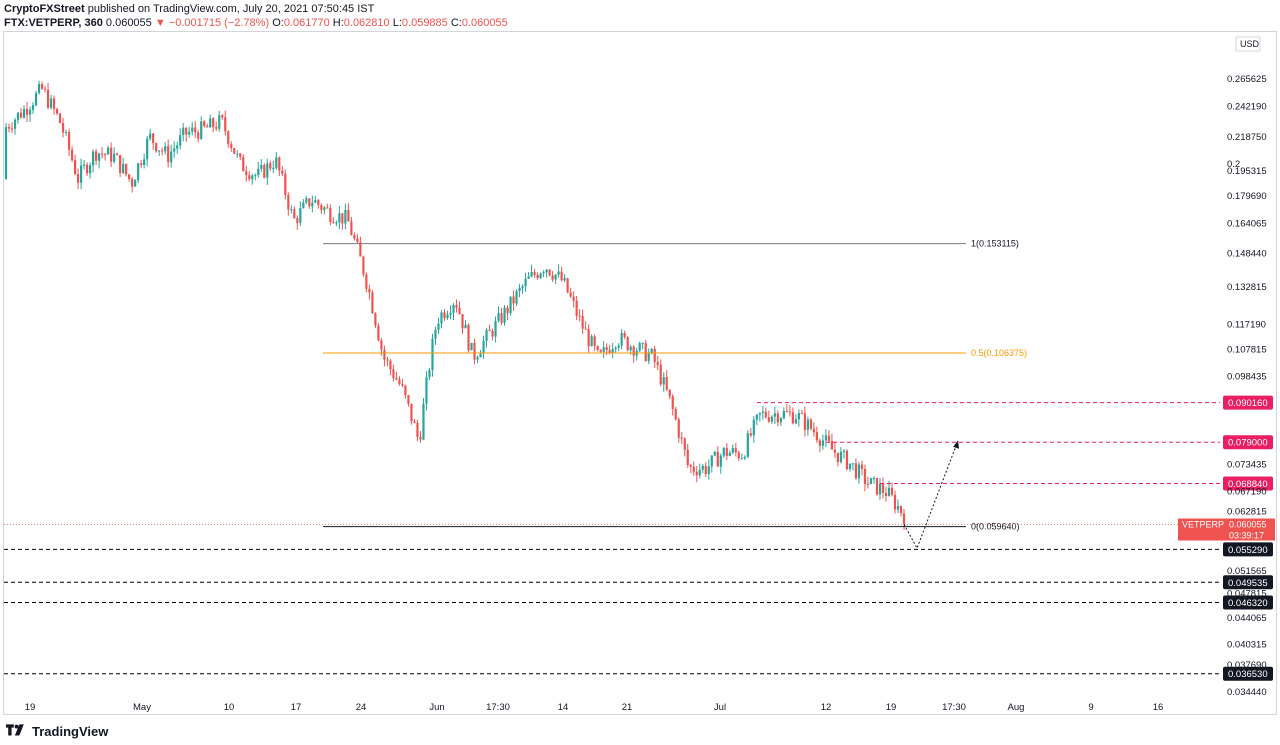 The image size is (1280, 745). I want to click on x-tick-label: 10, so click(229, 707).